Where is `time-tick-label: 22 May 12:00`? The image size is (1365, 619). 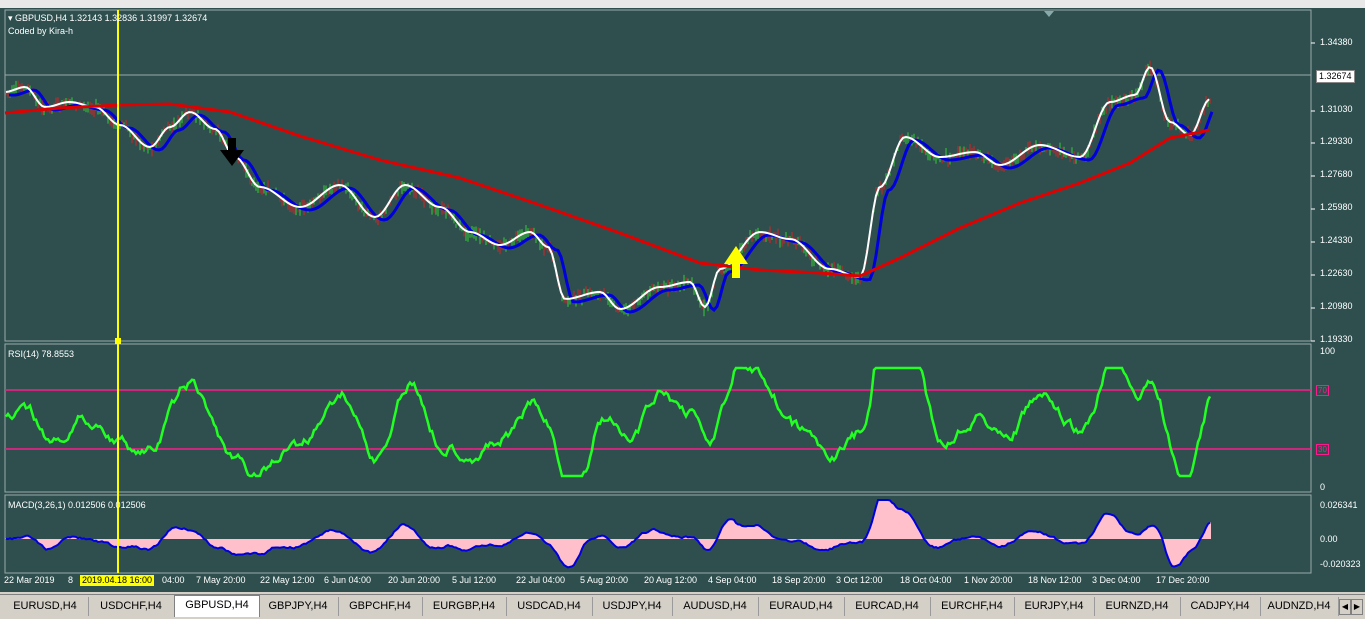 time-tick-label: 22 May 12:00 is located at coordinates (287, 580).